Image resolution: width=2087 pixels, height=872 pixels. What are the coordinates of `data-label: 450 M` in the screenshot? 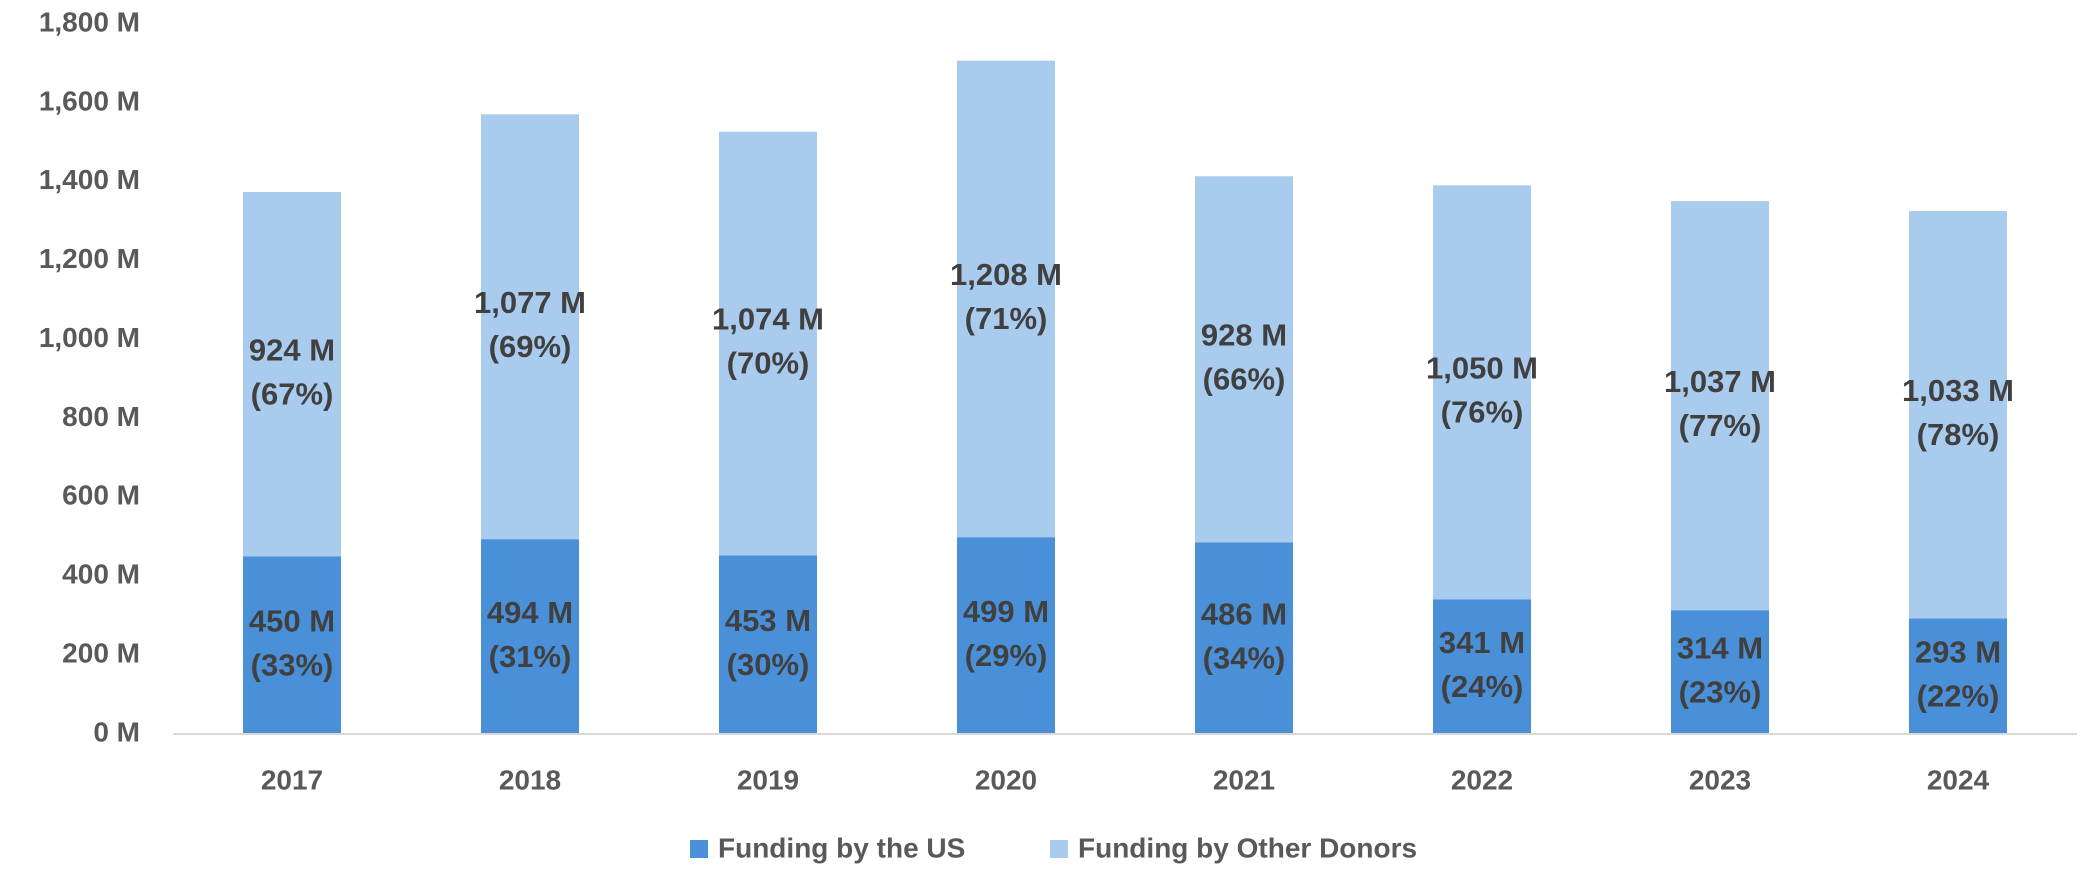 It's located at (292, 620).